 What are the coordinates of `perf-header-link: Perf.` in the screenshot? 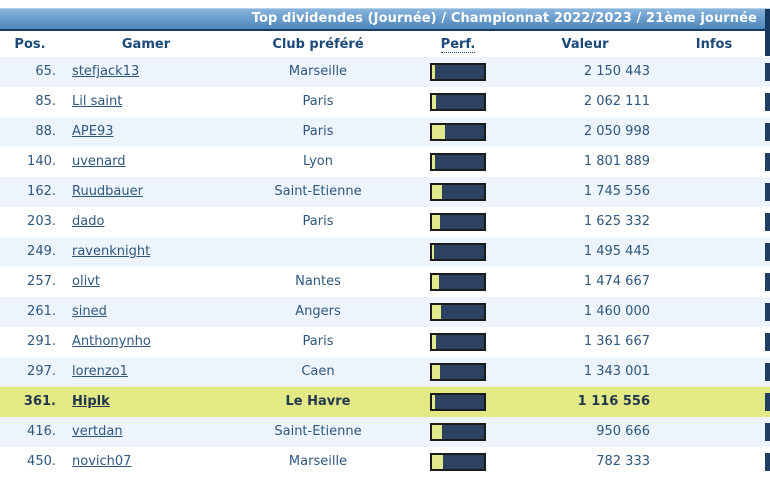 It's located at (458, 45).